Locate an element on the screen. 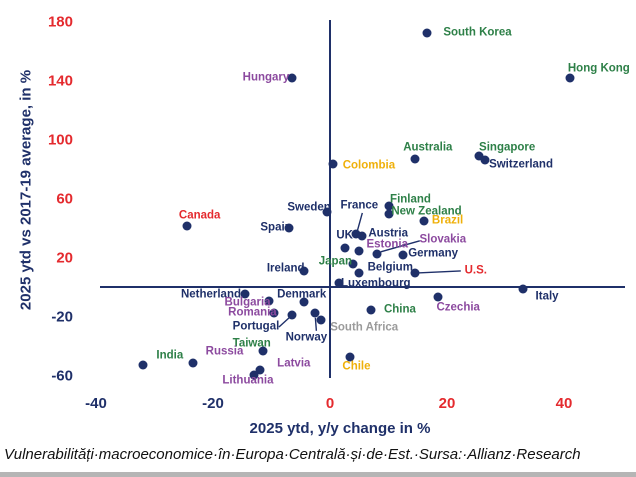 The width and height of the screenshot is (636, 477). data-point-czechia is located at coordinates (438, 297).